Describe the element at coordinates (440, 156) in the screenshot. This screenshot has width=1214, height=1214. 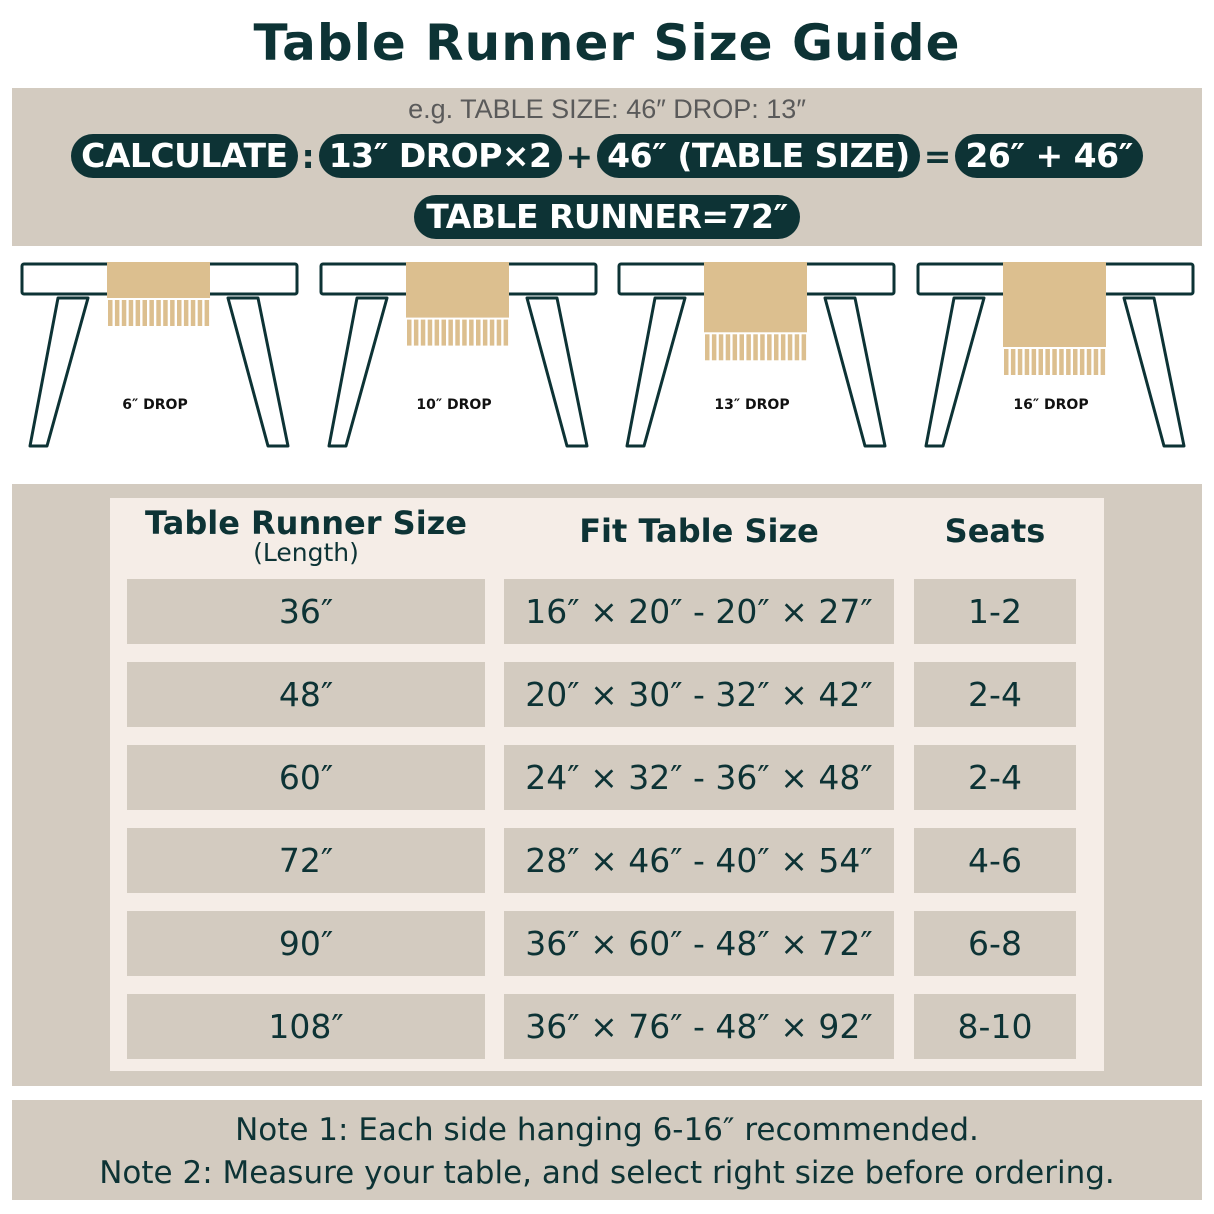
I see `drop-term-pill: 13″ DROP×2` at that location.